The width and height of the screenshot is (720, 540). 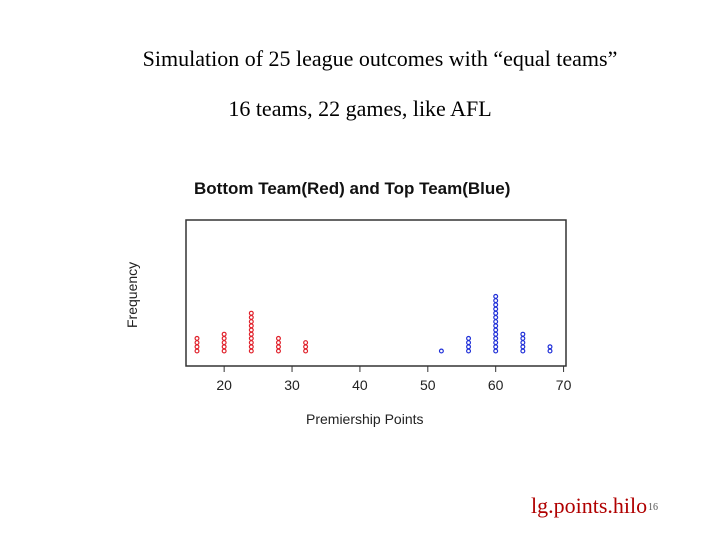 What do you see at coordinates (589, 505) in the screenshot?
I see `footer-filename: lg.points.hilo` at bounding box center [589, 505].